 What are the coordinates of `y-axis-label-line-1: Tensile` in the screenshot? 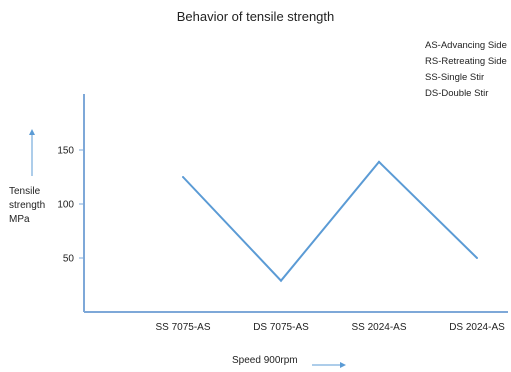 It's located at (25, 191).